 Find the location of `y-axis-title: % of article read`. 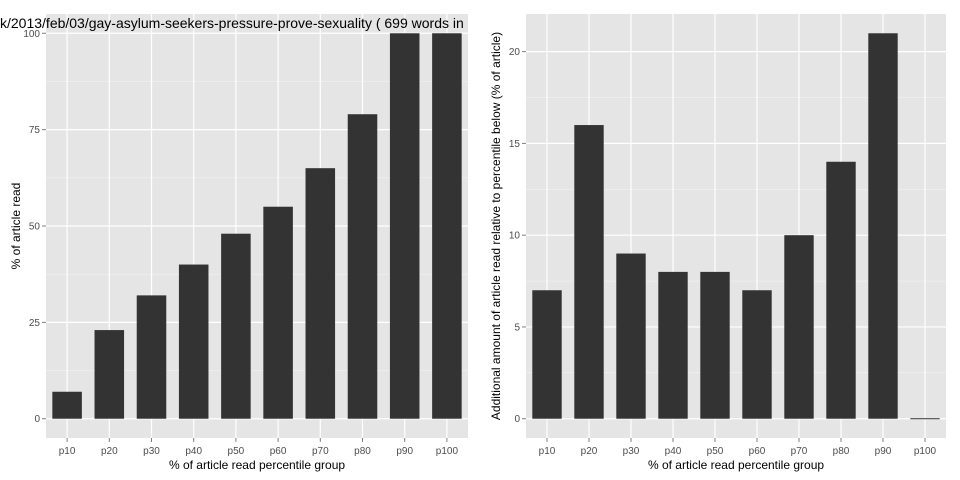

y-axis-title: % of article read is located at coordinates (16, 226).